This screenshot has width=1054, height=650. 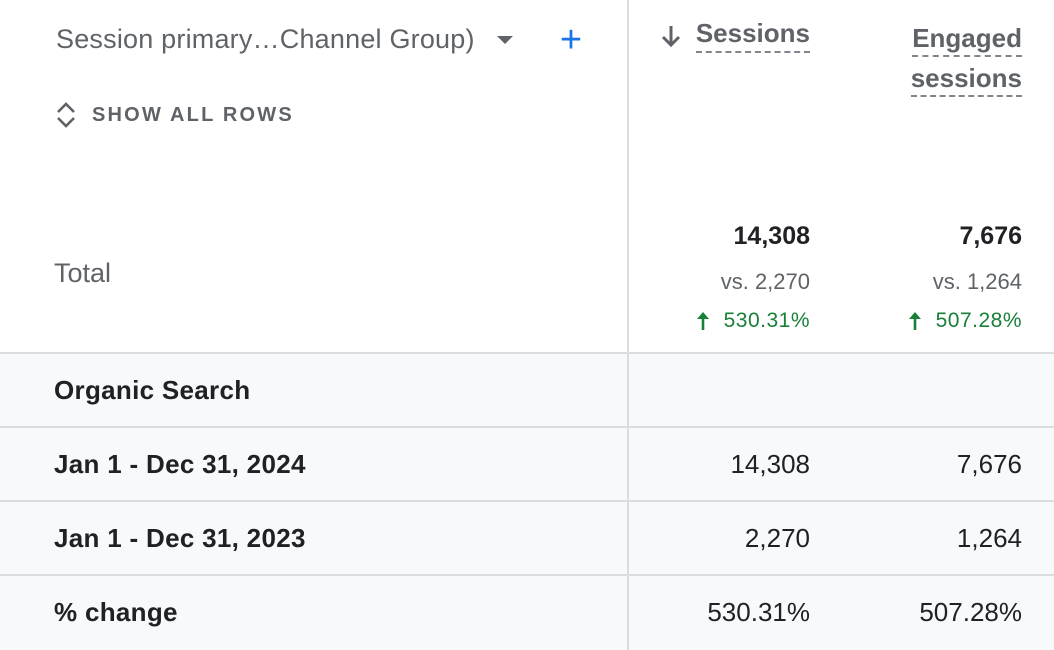 What do you see at coordinates (527, 612) in the screenshot?
I see `table-row: % change 530.31% 507.28%` at bounding box center [527, 612].